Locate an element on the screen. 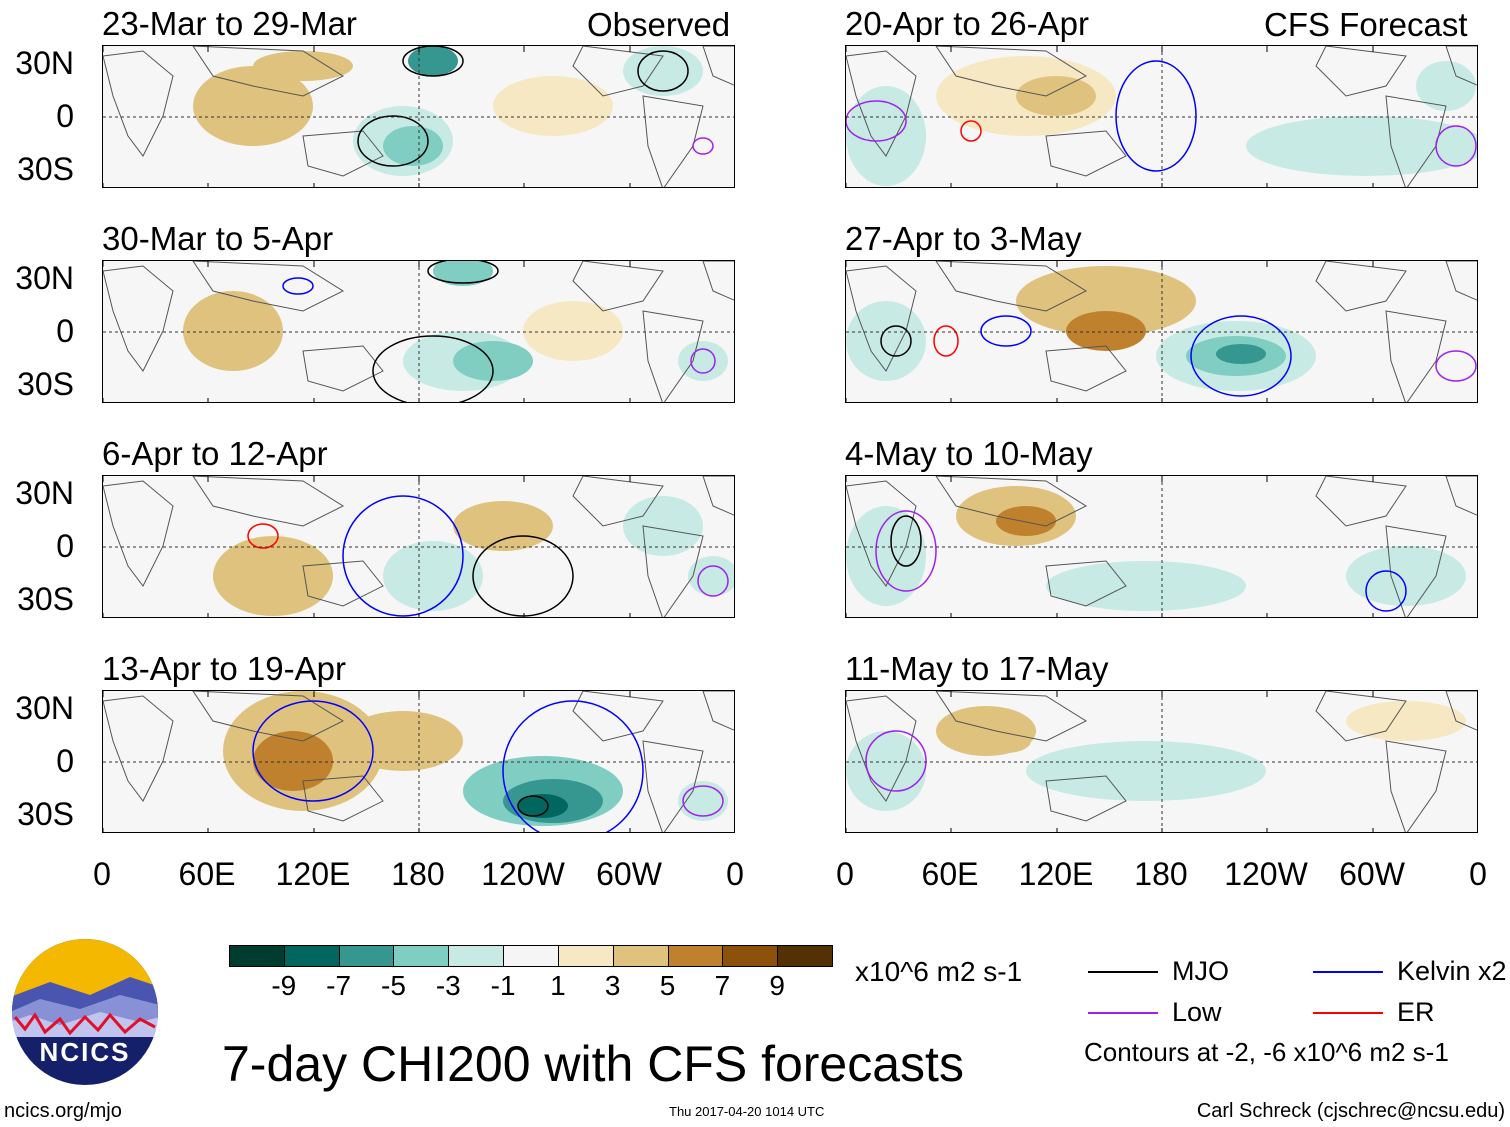  colorbar-label: -1 is located at coordinates (503, 985).